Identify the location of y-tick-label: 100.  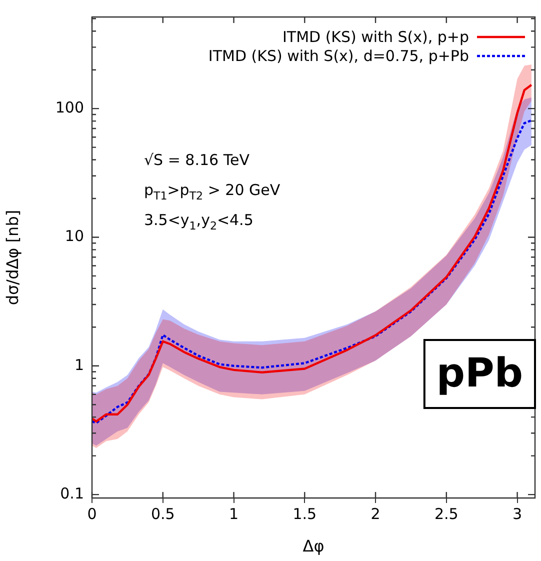
(69, 107).